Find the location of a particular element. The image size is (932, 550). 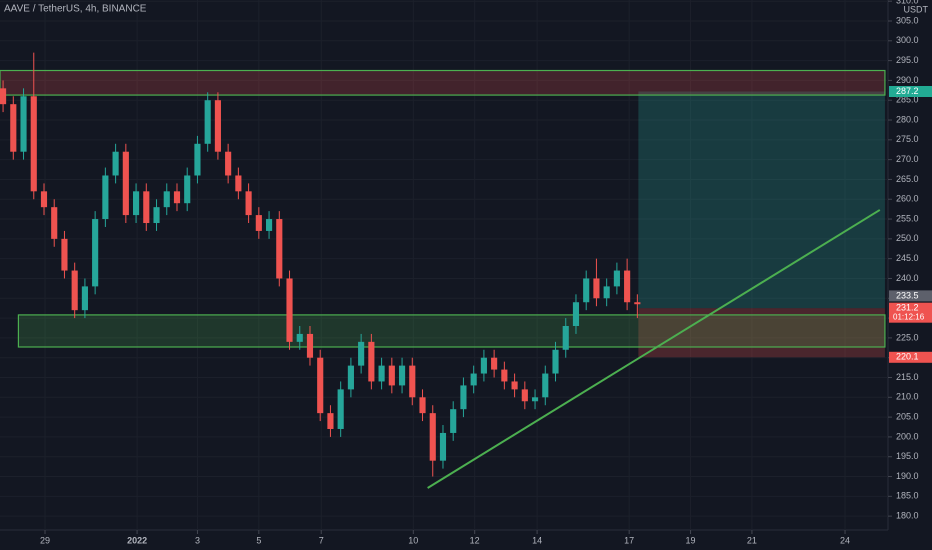

price-tag-label: 233.5 is located at coordinates (907, 295).